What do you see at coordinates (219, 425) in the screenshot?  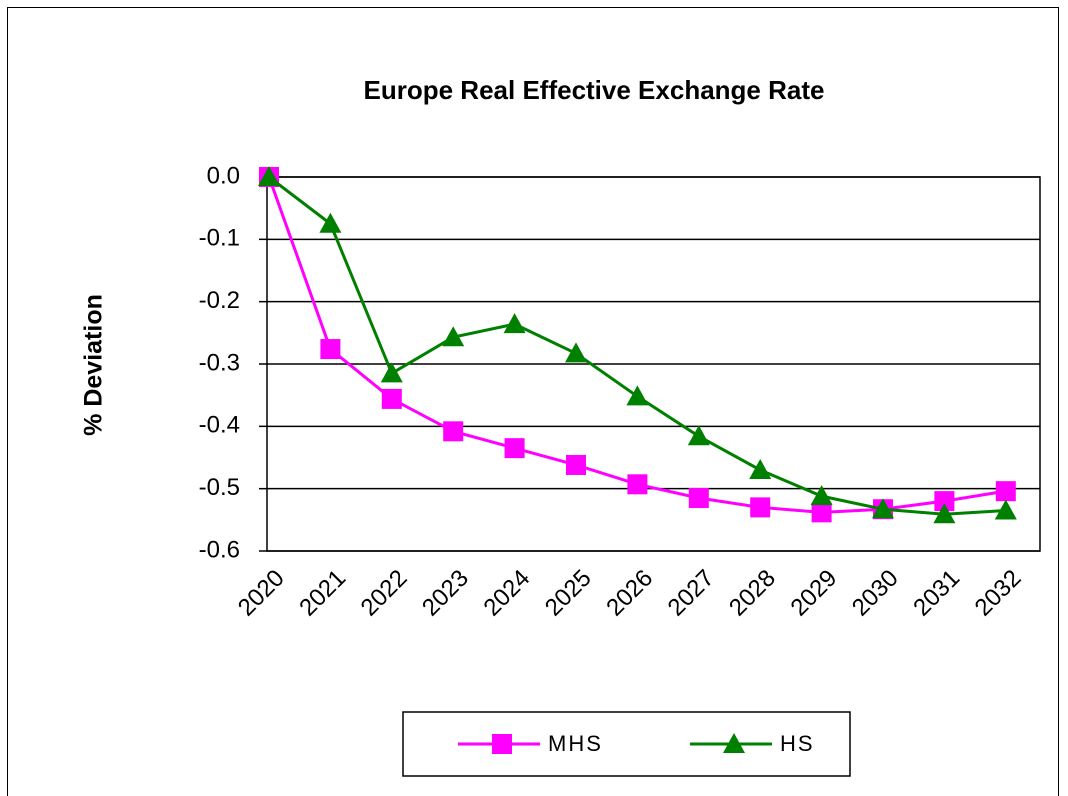 I see `y-tick-label: -0.4` at bounding box center [219, 425].